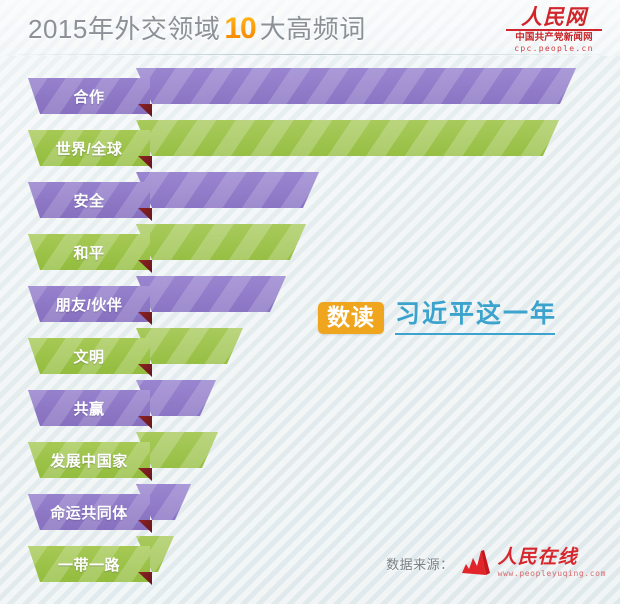  I want to click on peoples-daily-logo: 人民网 中国共产党新闻网 cpc.people.cn, so click(554, 29).